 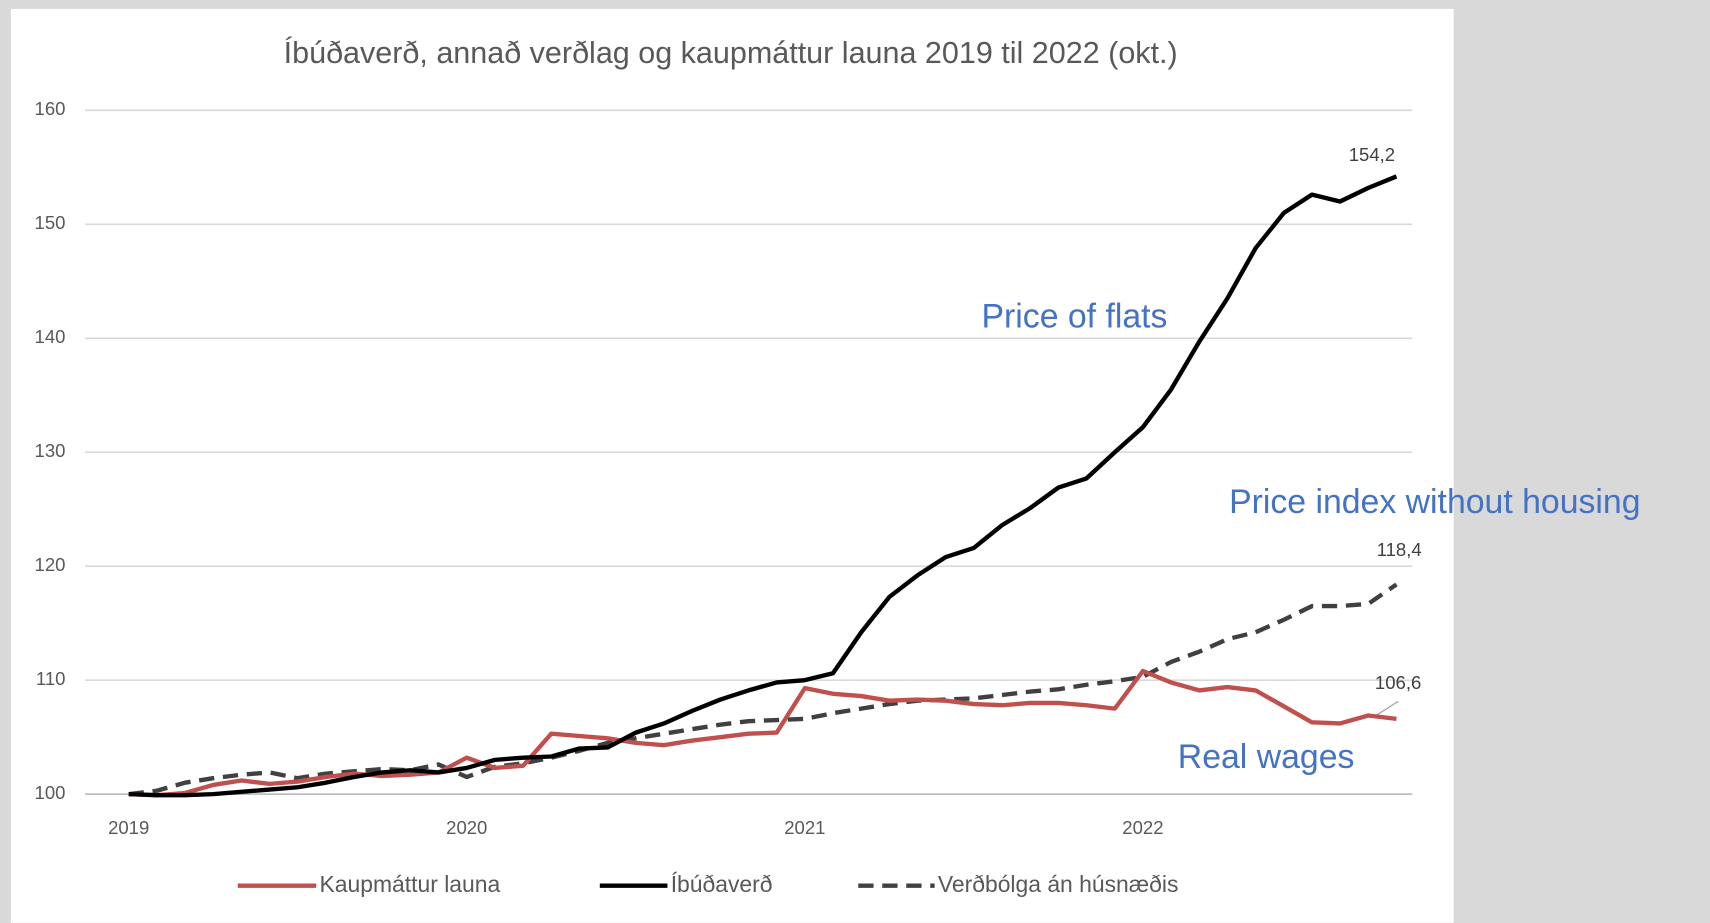 I want to click on y-tick-label: 100, so click(x=50, y=792).